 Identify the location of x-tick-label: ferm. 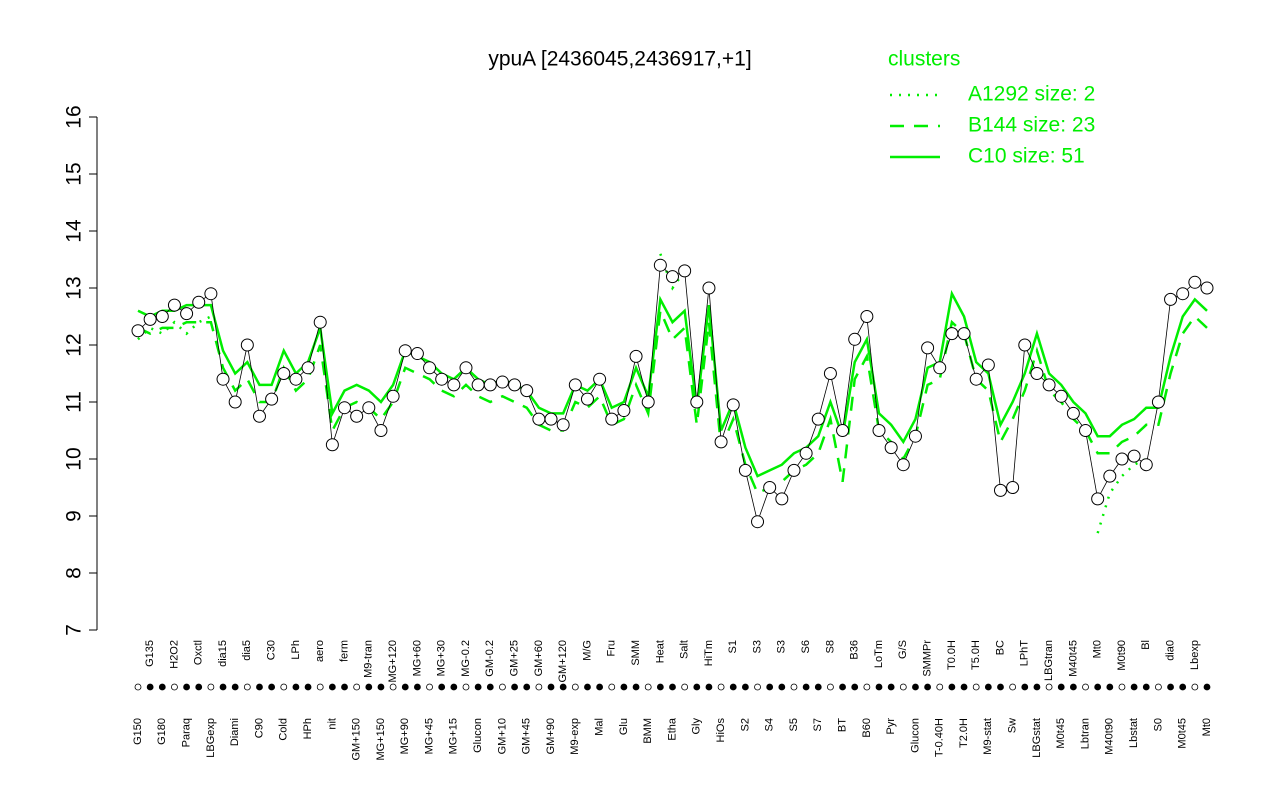
(344, 651).